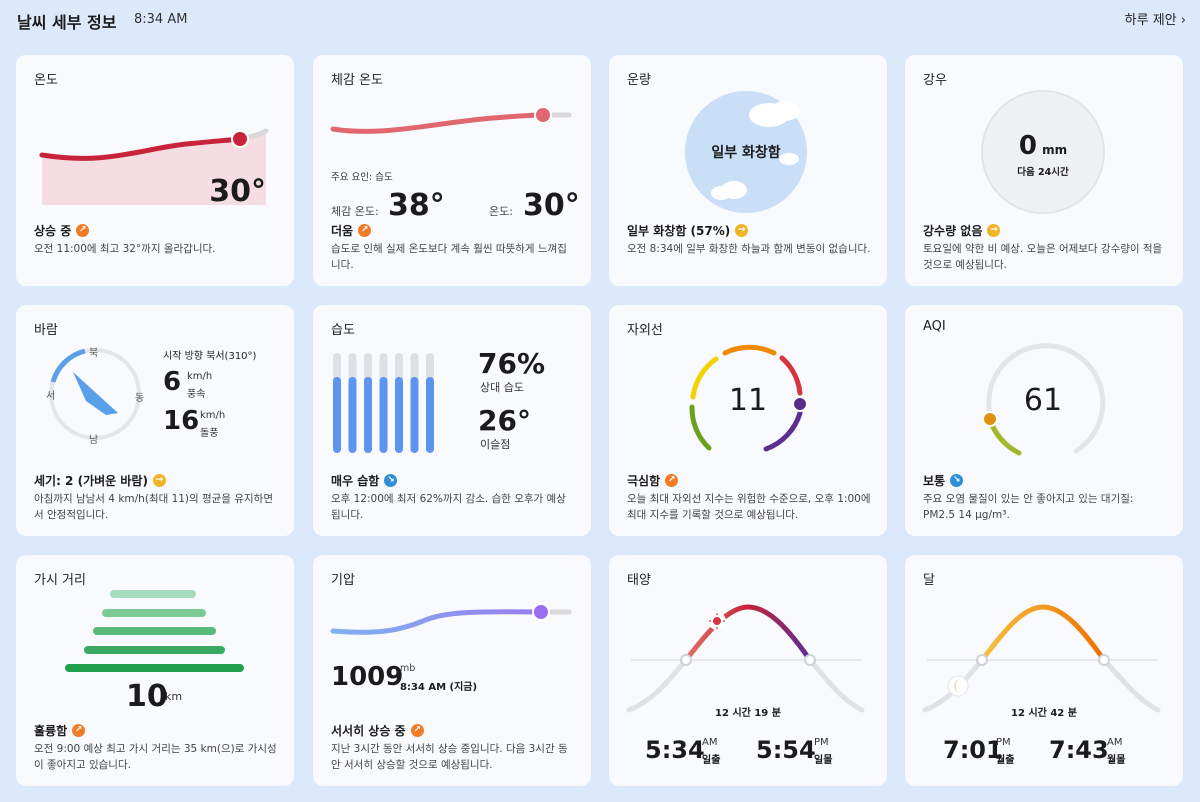 This screenshot has height=802, width=1200. I want to click on cloud-cover-graphic, so click(746, 152).